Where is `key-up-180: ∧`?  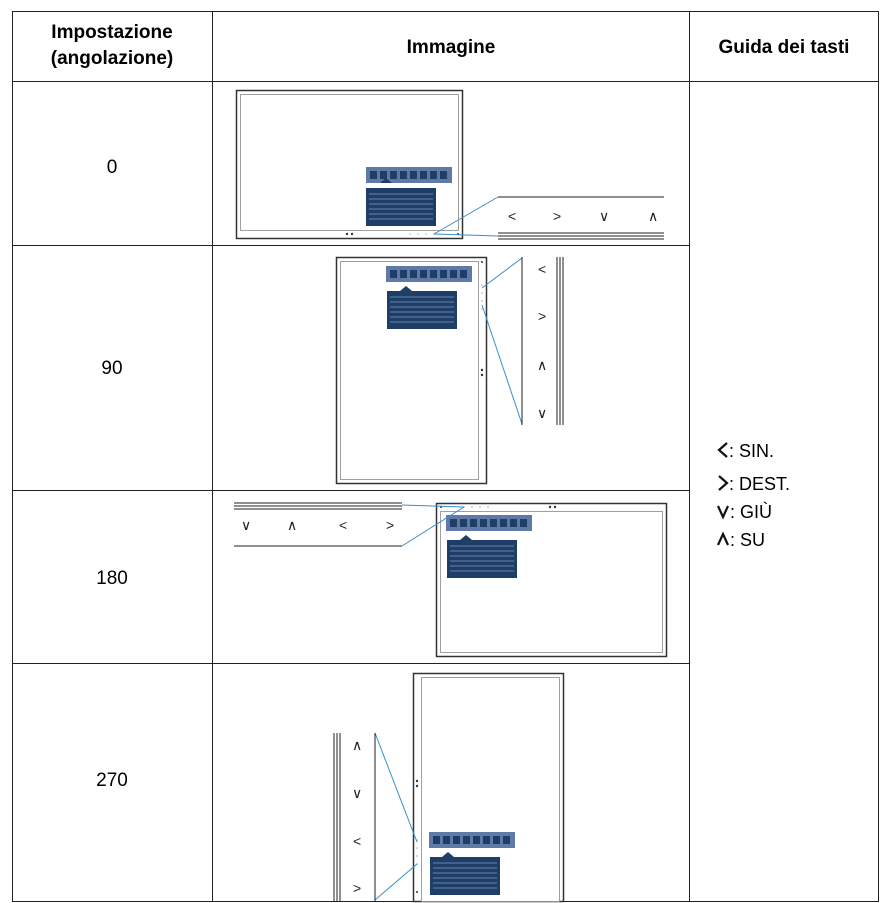 key-up-180: ∧ is located at coordinates (292, 525).